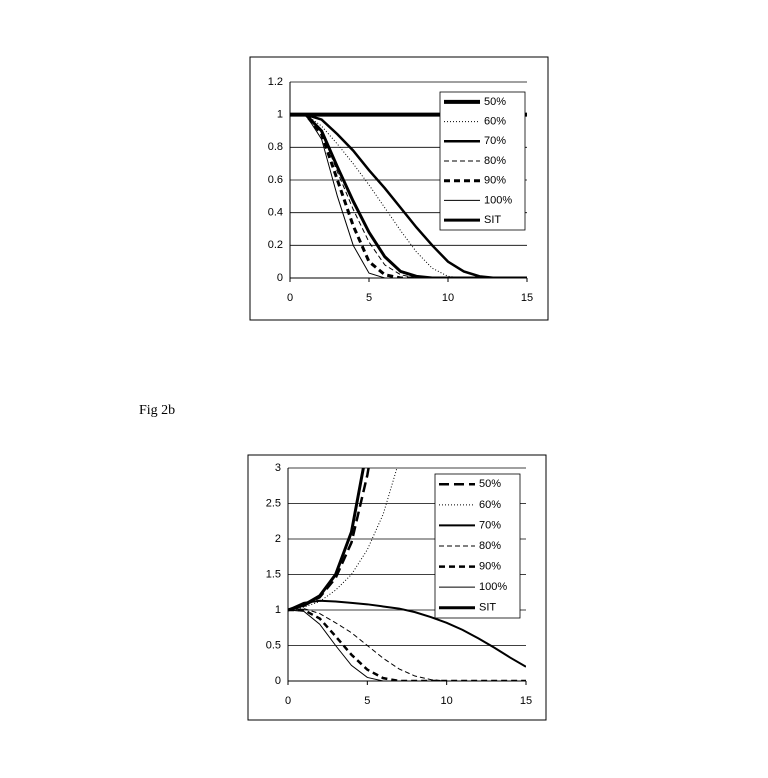  What do you see at coordinates (275, 213) in the screenshot?
I see `y-tick-label: 0.4` at bounding box center [275, 213].